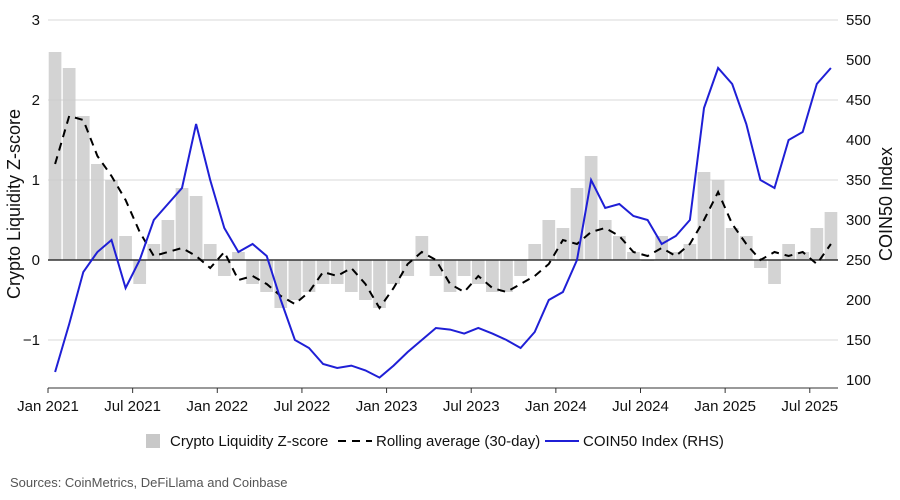  What do you see at coordinates (858, 260) in the screenshot?
I see `right-tick-label: 250` at bounding box center [858, 260].